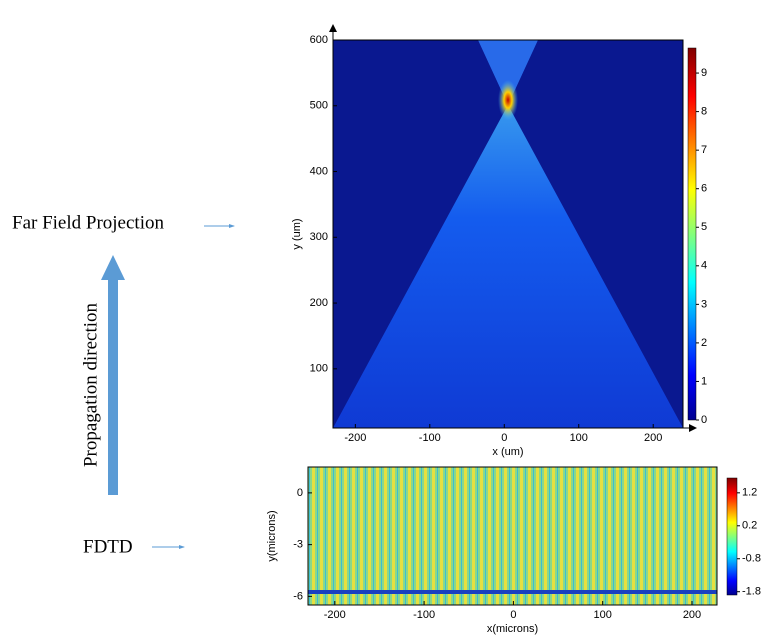 This screenshot has width=761, height=637. What do you see at coordinates (704, 420) in the screenshot?
I see `colorbar-tick-label: 0` at bounding box center [704, 420].